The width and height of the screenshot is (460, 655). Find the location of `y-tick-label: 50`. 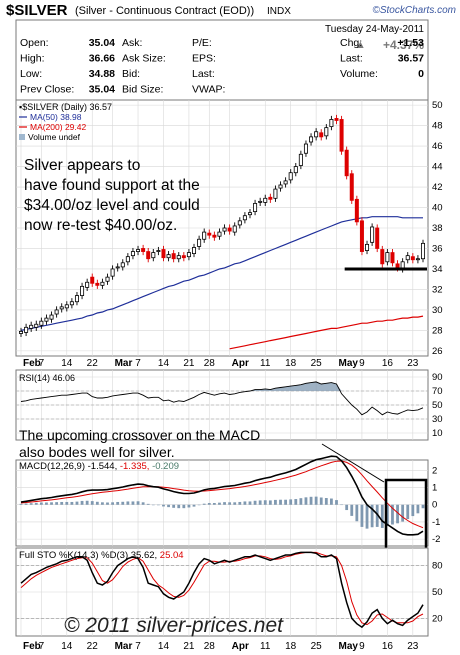

y-tick-label: 50 is located at coordinates (437, 405).